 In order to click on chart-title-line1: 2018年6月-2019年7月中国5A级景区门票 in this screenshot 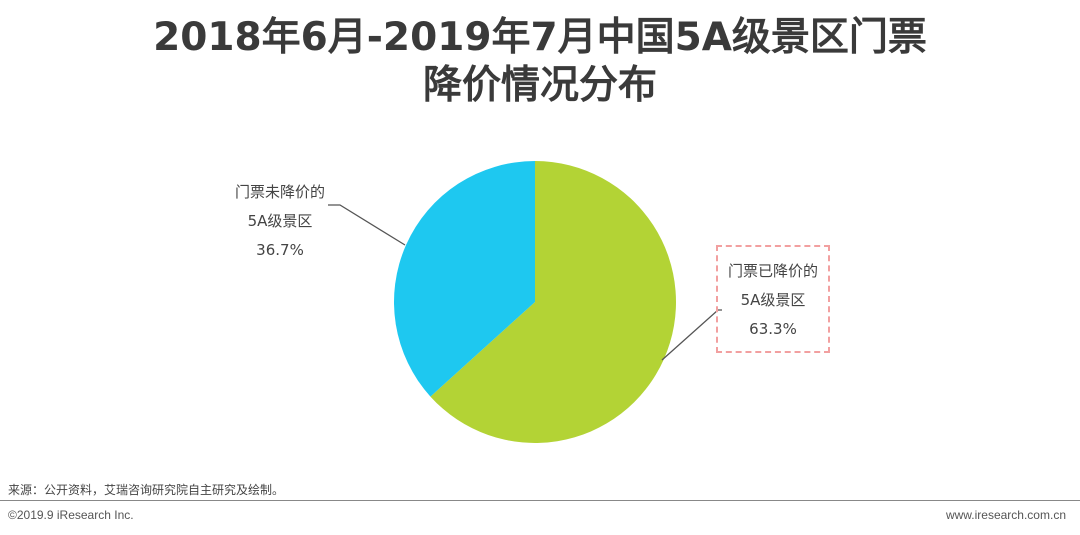, I will do `click(540, 37)`.